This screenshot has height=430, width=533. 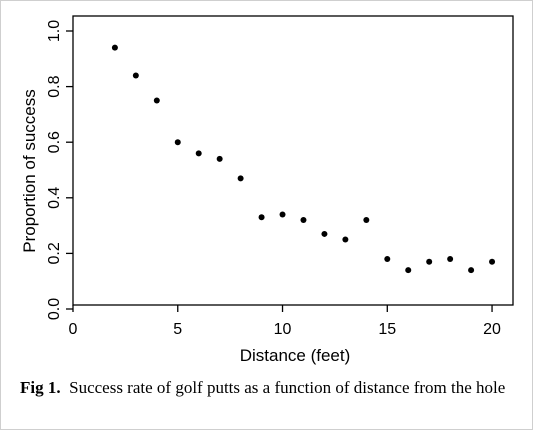 What do you see at coordinates (54, 309) in the screenshot?
I see `y-tick-label: 0.0` at bounding box center [54, 309].